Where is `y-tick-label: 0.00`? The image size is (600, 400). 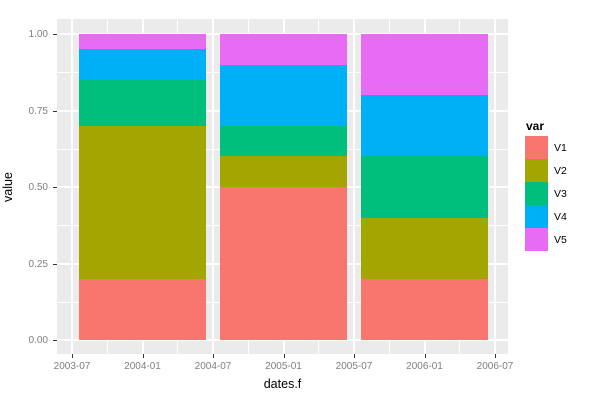
y-tick-label: 0.00 is located at coordinates (38, 340).